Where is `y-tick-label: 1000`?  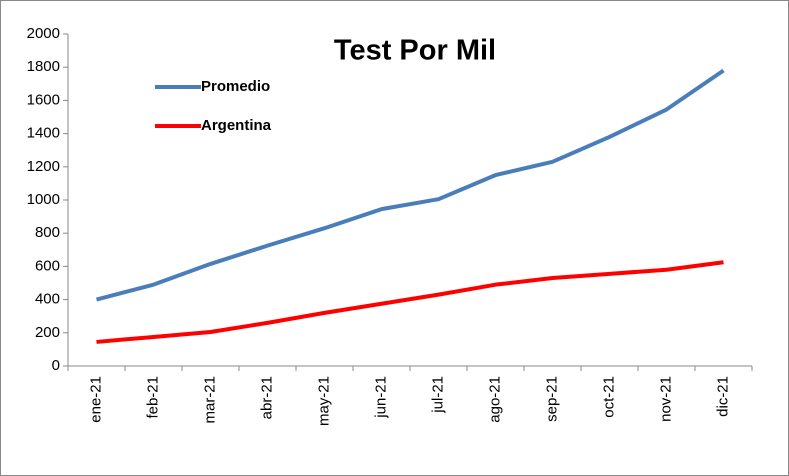 y-tick-label: 1000 is located at coordinates (43, 199).